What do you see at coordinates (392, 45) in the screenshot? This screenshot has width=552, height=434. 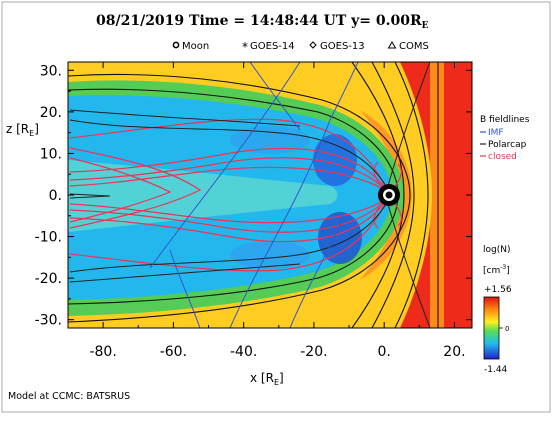 I see `triangle-symbol-icon` at bounding box center [392, 45].